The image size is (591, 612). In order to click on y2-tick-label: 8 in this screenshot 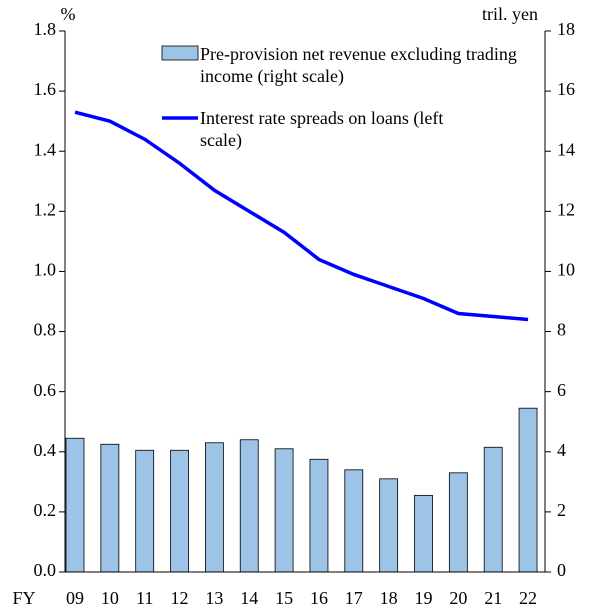, I will do `click(561, 330)`.